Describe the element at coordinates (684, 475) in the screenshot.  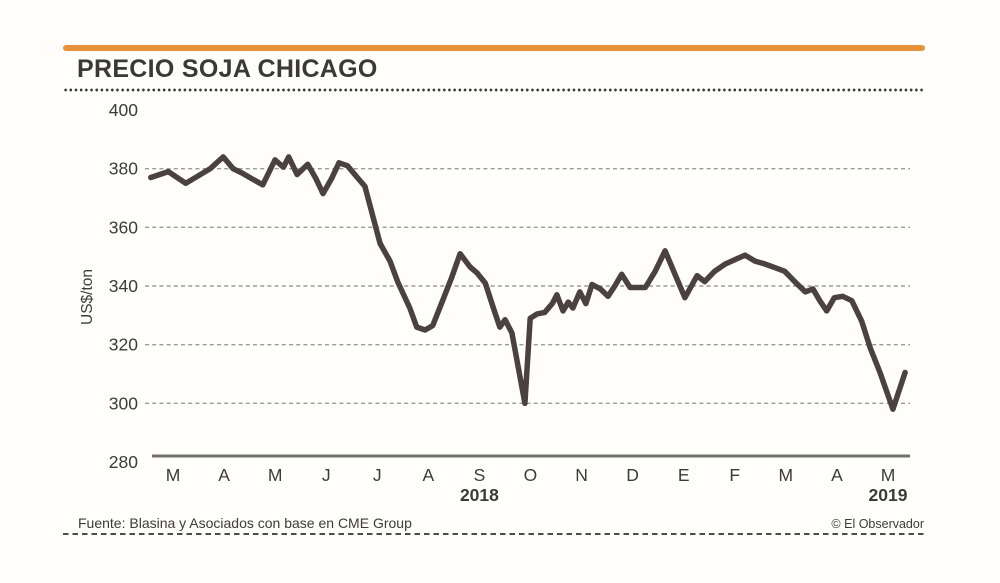
I see `x-month-10: E` at that location.